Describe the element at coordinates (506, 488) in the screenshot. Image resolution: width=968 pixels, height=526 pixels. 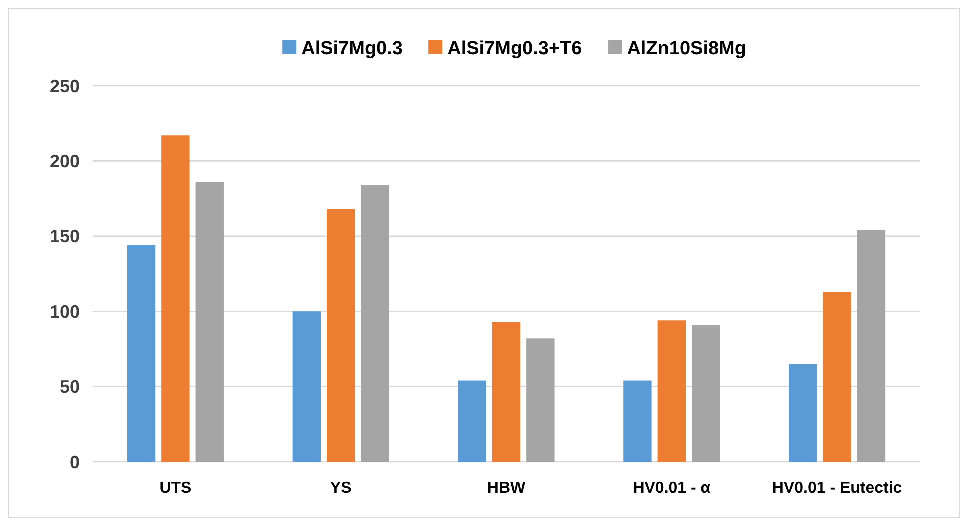
I see `x-tick-label: HBW` at that location.